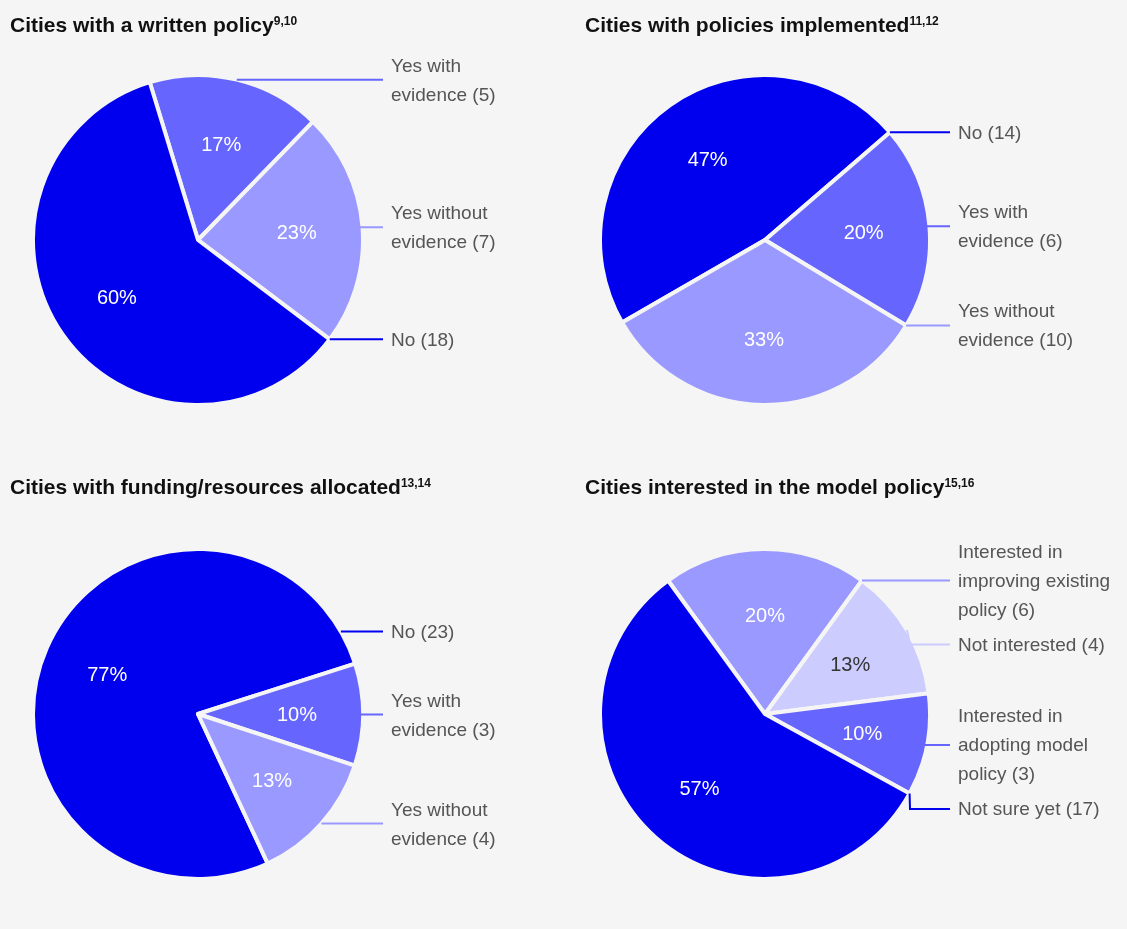 This screenshot has height=929, width=1127. Describe the element at coordinates (117, 296) in the screenshot. I see `data-label: 60%` at that location.